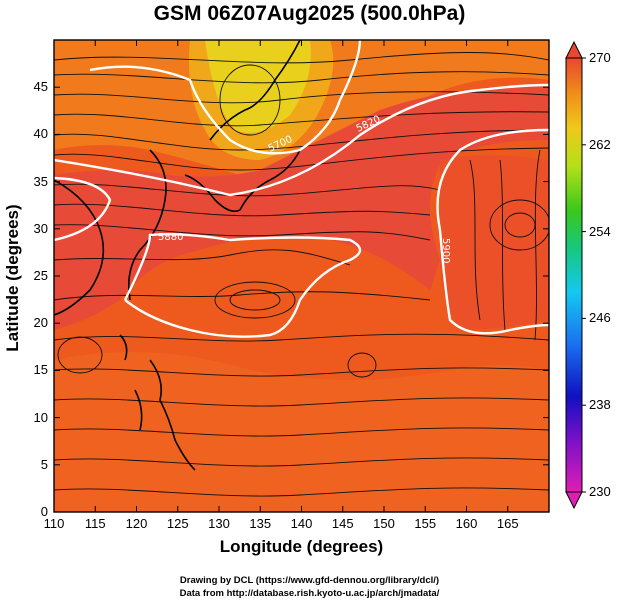 Image resolution: width=619 pixels, height=605 pixels. Describe the element at coordinates (44, 511) in the screenshot. I see `y-tick-label: 0` at that location.